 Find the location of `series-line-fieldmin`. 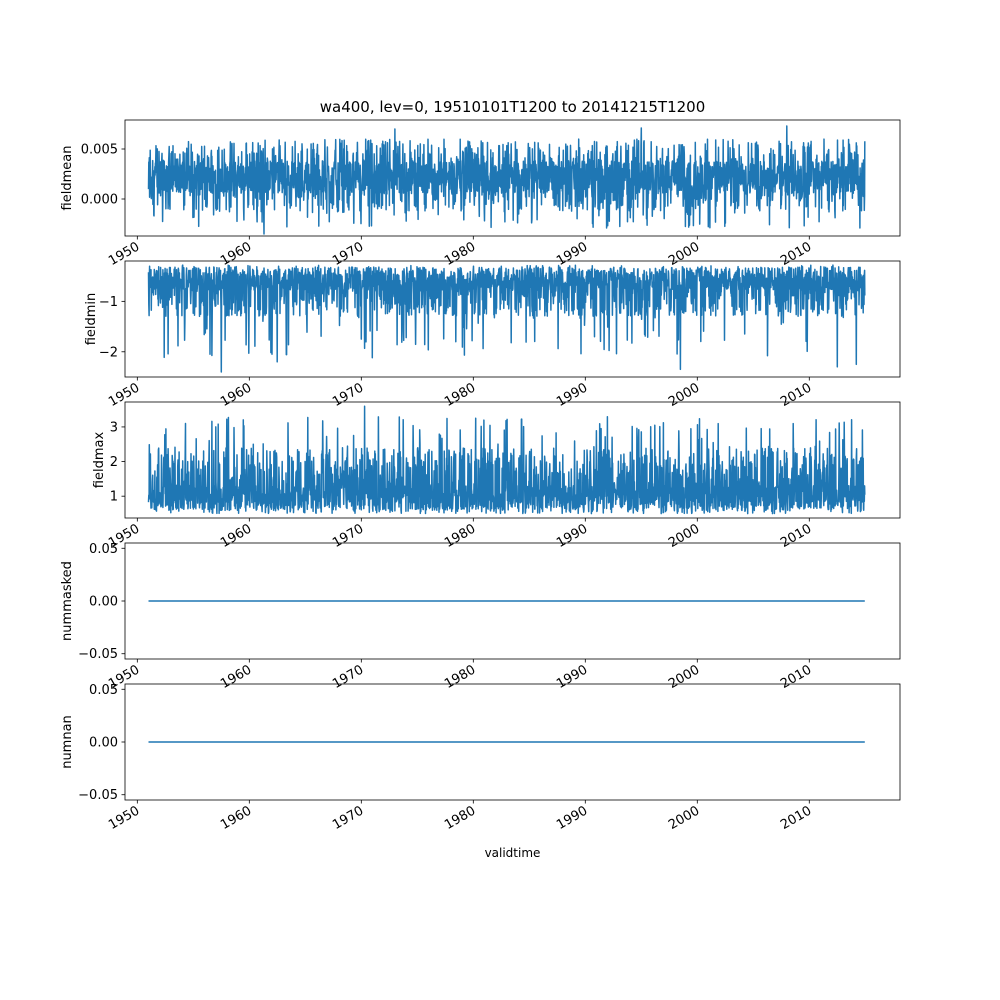

series-line-fieldmin is located at coordinates (506, 318).